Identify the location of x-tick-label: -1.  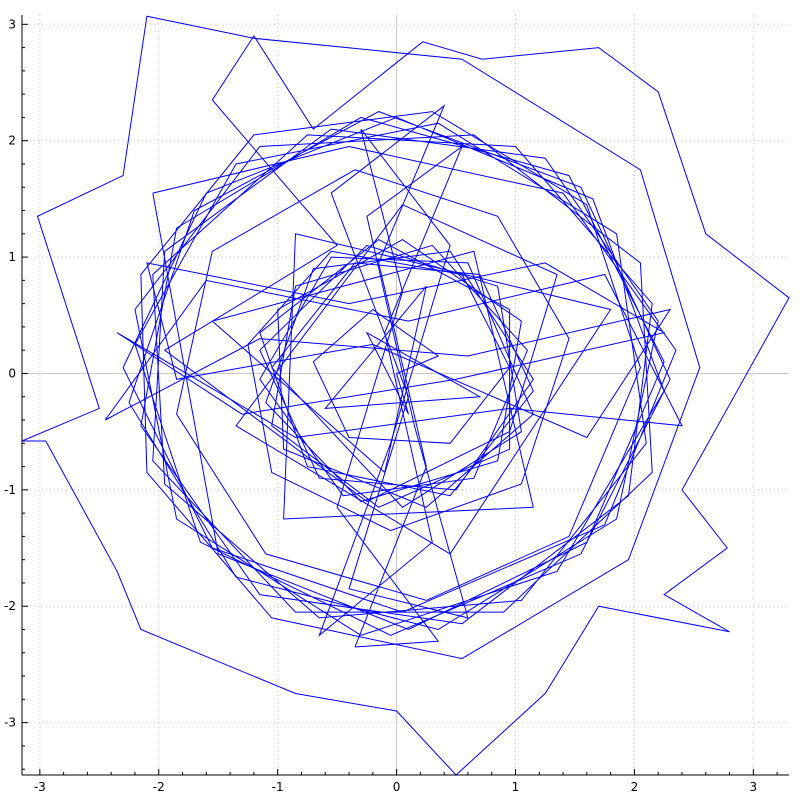
(278, 787).